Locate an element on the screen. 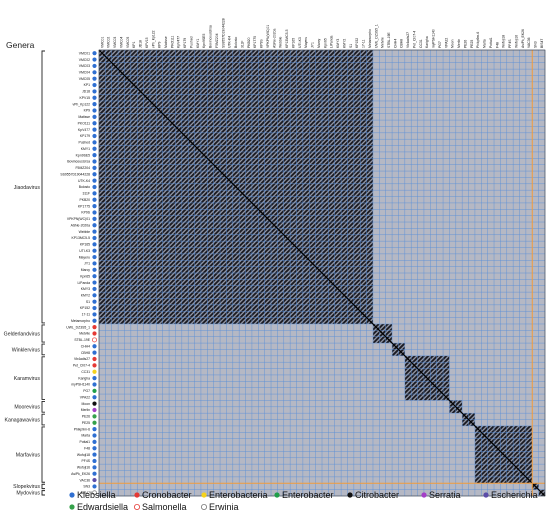 This screenshot has width=550, height=517. host-dots is located at coordinates (94, 273).